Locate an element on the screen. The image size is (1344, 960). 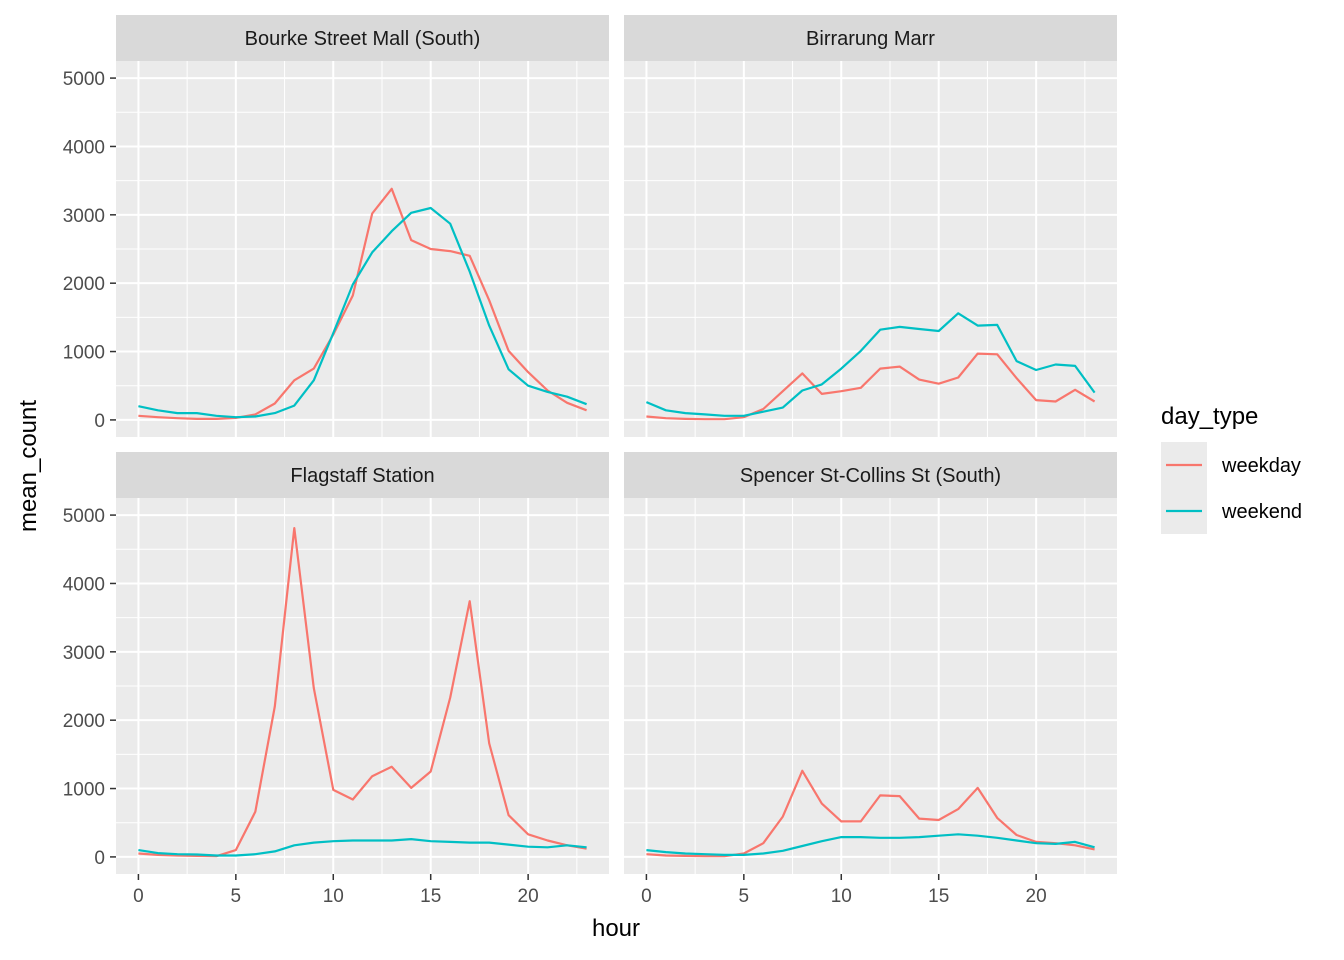
y-axis-title: mean_count is located at coordinates (28, 466).